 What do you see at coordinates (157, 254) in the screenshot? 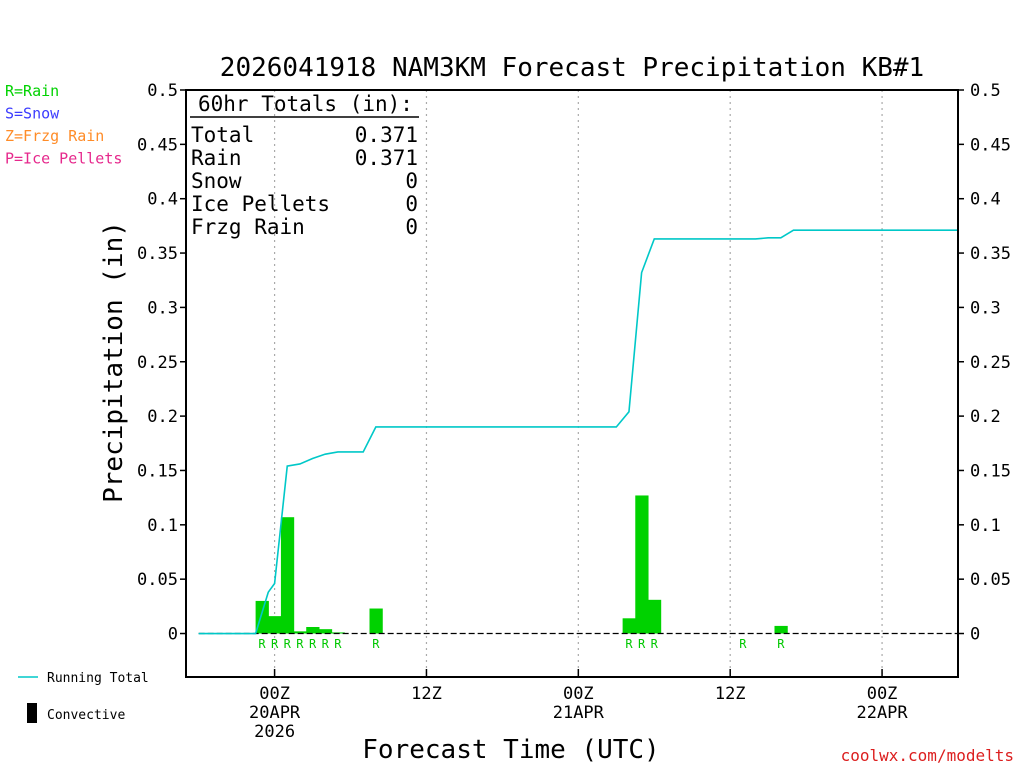
I see `y-tick-label-left: 0.35` at bounding box center [157, 254].